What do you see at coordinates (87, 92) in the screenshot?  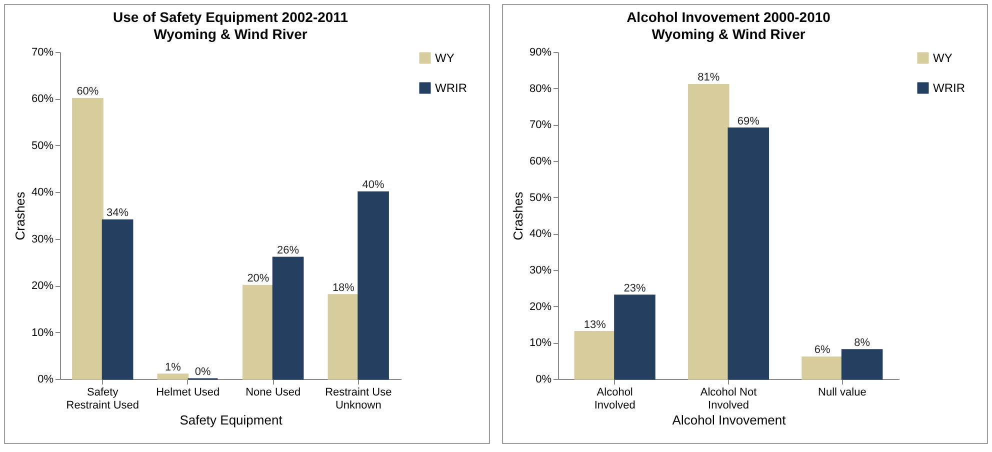 I see `data-label: 60%` at bounding box center [87, 92].